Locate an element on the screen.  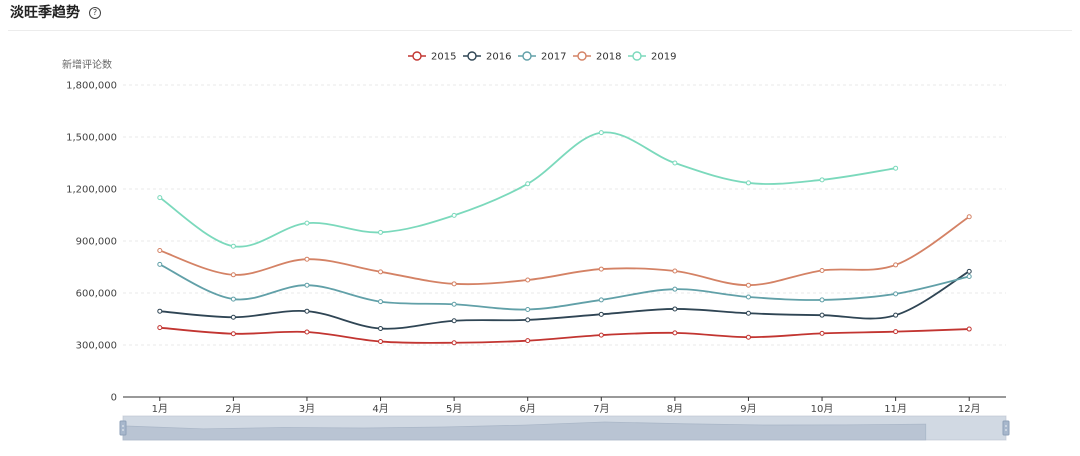
legend-marker-2018 is located at coordinates (582, 56).